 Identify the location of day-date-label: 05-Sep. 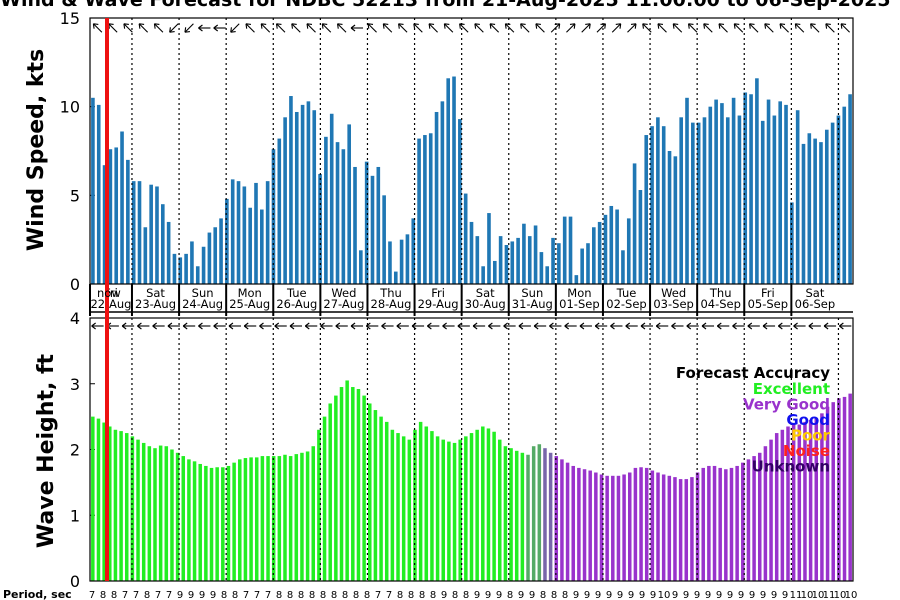
(768, 304).